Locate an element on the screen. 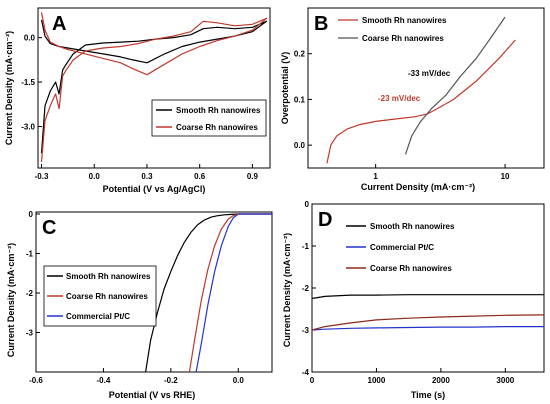  panel-c-ylabel: Current Density (mA·cm⁻²) is located at coordinates (11, 300).